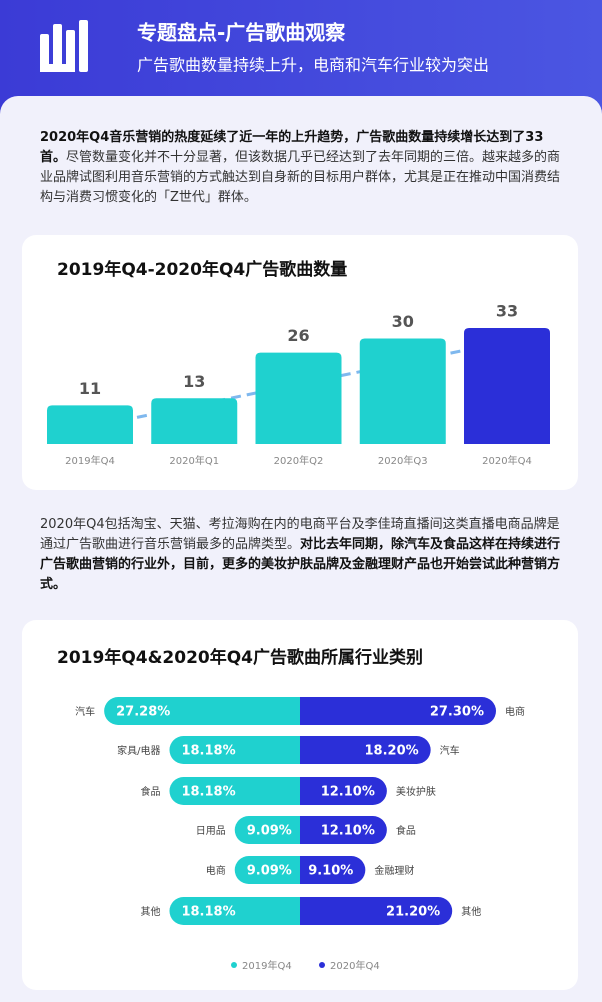 This screenshot has height=1002, width=602. Describe the element at coordinates (299, 460) in the screenshot. I see `x-tick-label: 2020年Q2` at that location.